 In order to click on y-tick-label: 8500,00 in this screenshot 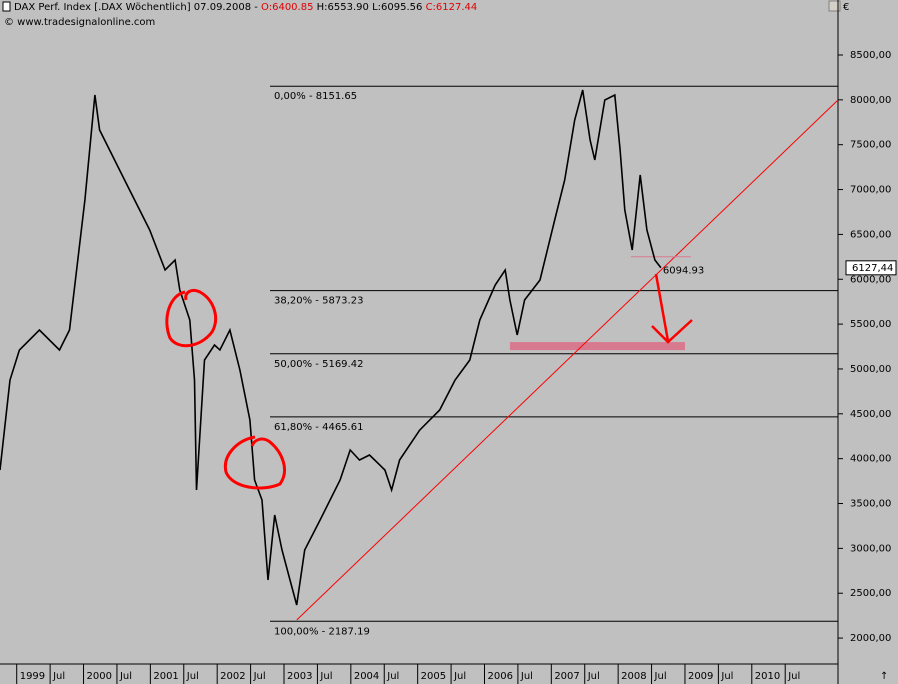, I will do `click(870, 55)`.